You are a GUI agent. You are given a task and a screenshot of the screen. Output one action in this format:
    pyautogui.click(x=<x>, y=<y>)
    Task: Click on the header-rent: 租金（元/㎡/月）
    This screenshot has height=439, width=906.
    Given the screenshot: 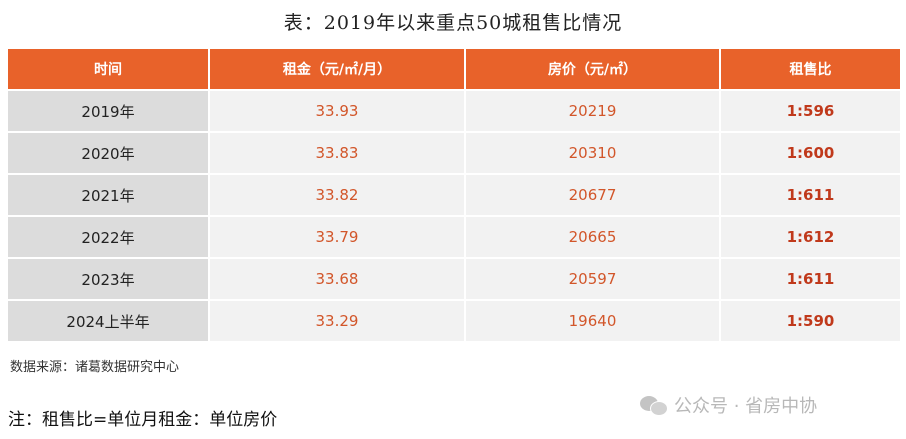 What is the action you would take?
    pyautogui.click(x=338, y=69)
    